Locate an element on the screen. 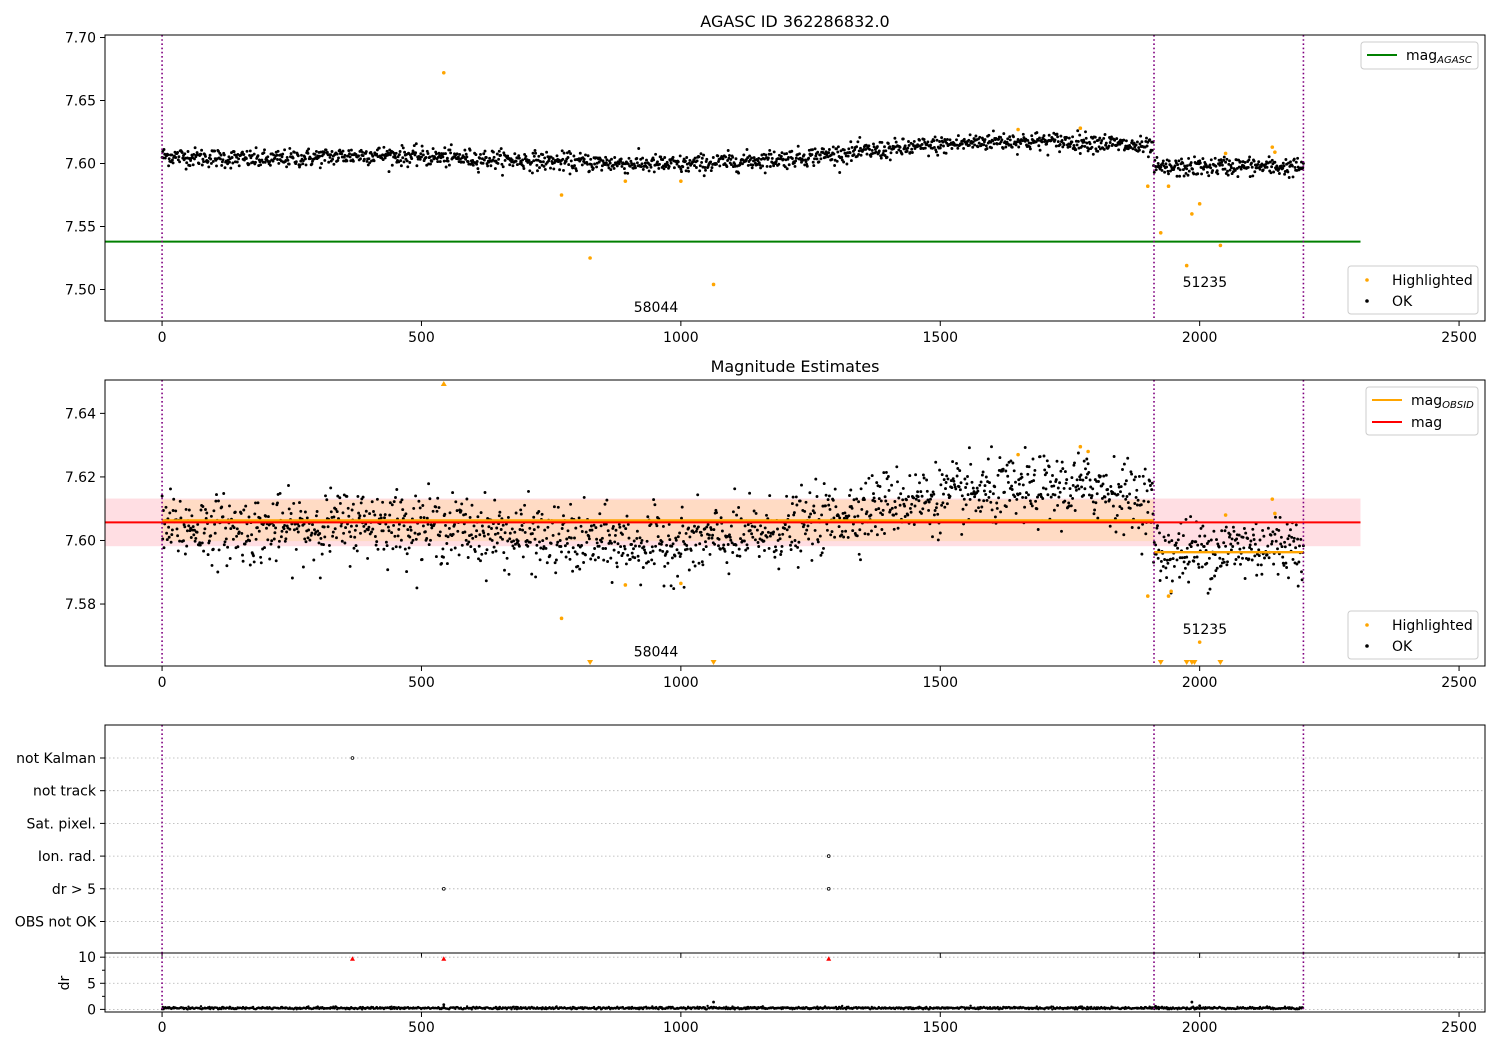 Image resolution: width=1500 pixels, height=1050 pixels. flags-category-label: not Kalman is located at coordinates (56, 759).